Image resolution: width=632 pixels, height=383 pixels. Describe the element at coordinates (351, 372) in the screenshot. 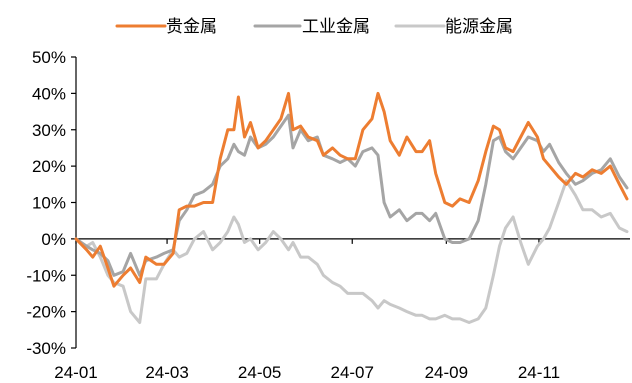

I see `x-tick-label: 24-07` at that location.